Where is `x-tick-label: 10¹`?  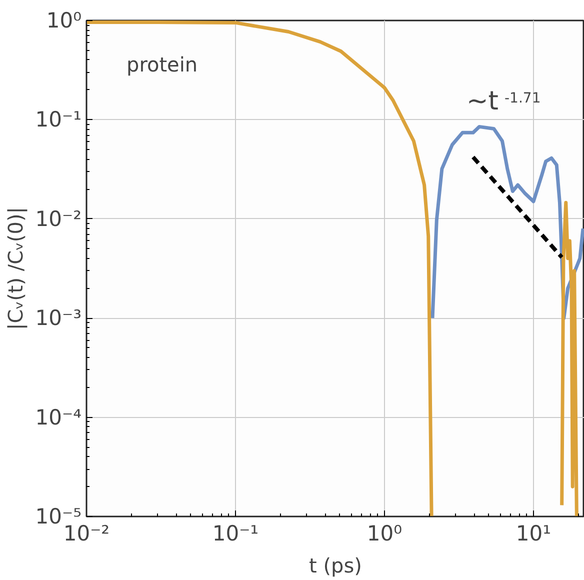
x-tick-label: 10¹ is located at coordinates (534, 534).